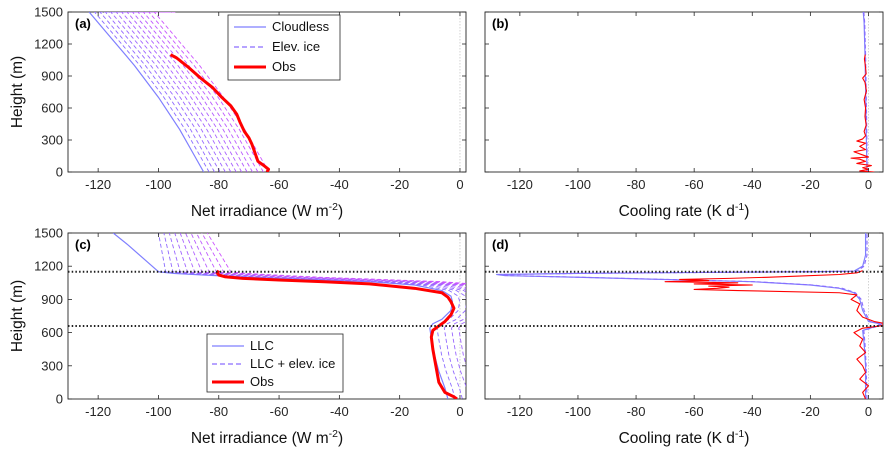 This screenshot has width=889, height=451. Describe the element at coordinates (677, 211) in the screenshot. I see `panel-b-xlabel-main: Cooling rate (K d` at that location.